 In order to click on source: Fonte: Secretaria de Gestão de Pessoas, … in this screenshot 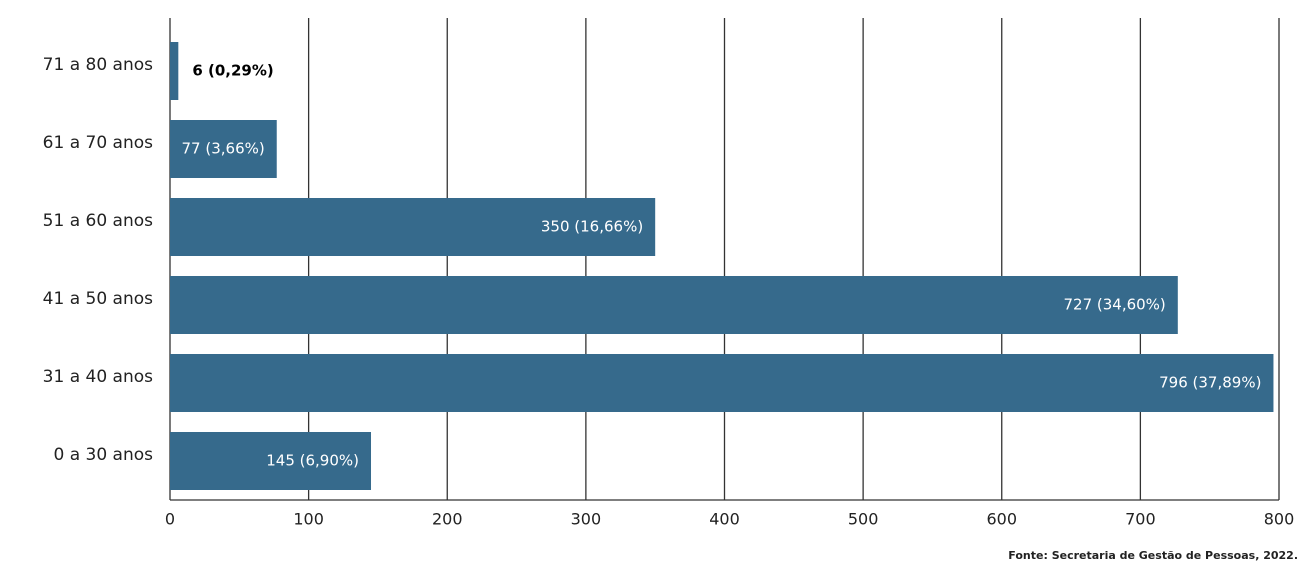, I will do `click(1153, 555)`.